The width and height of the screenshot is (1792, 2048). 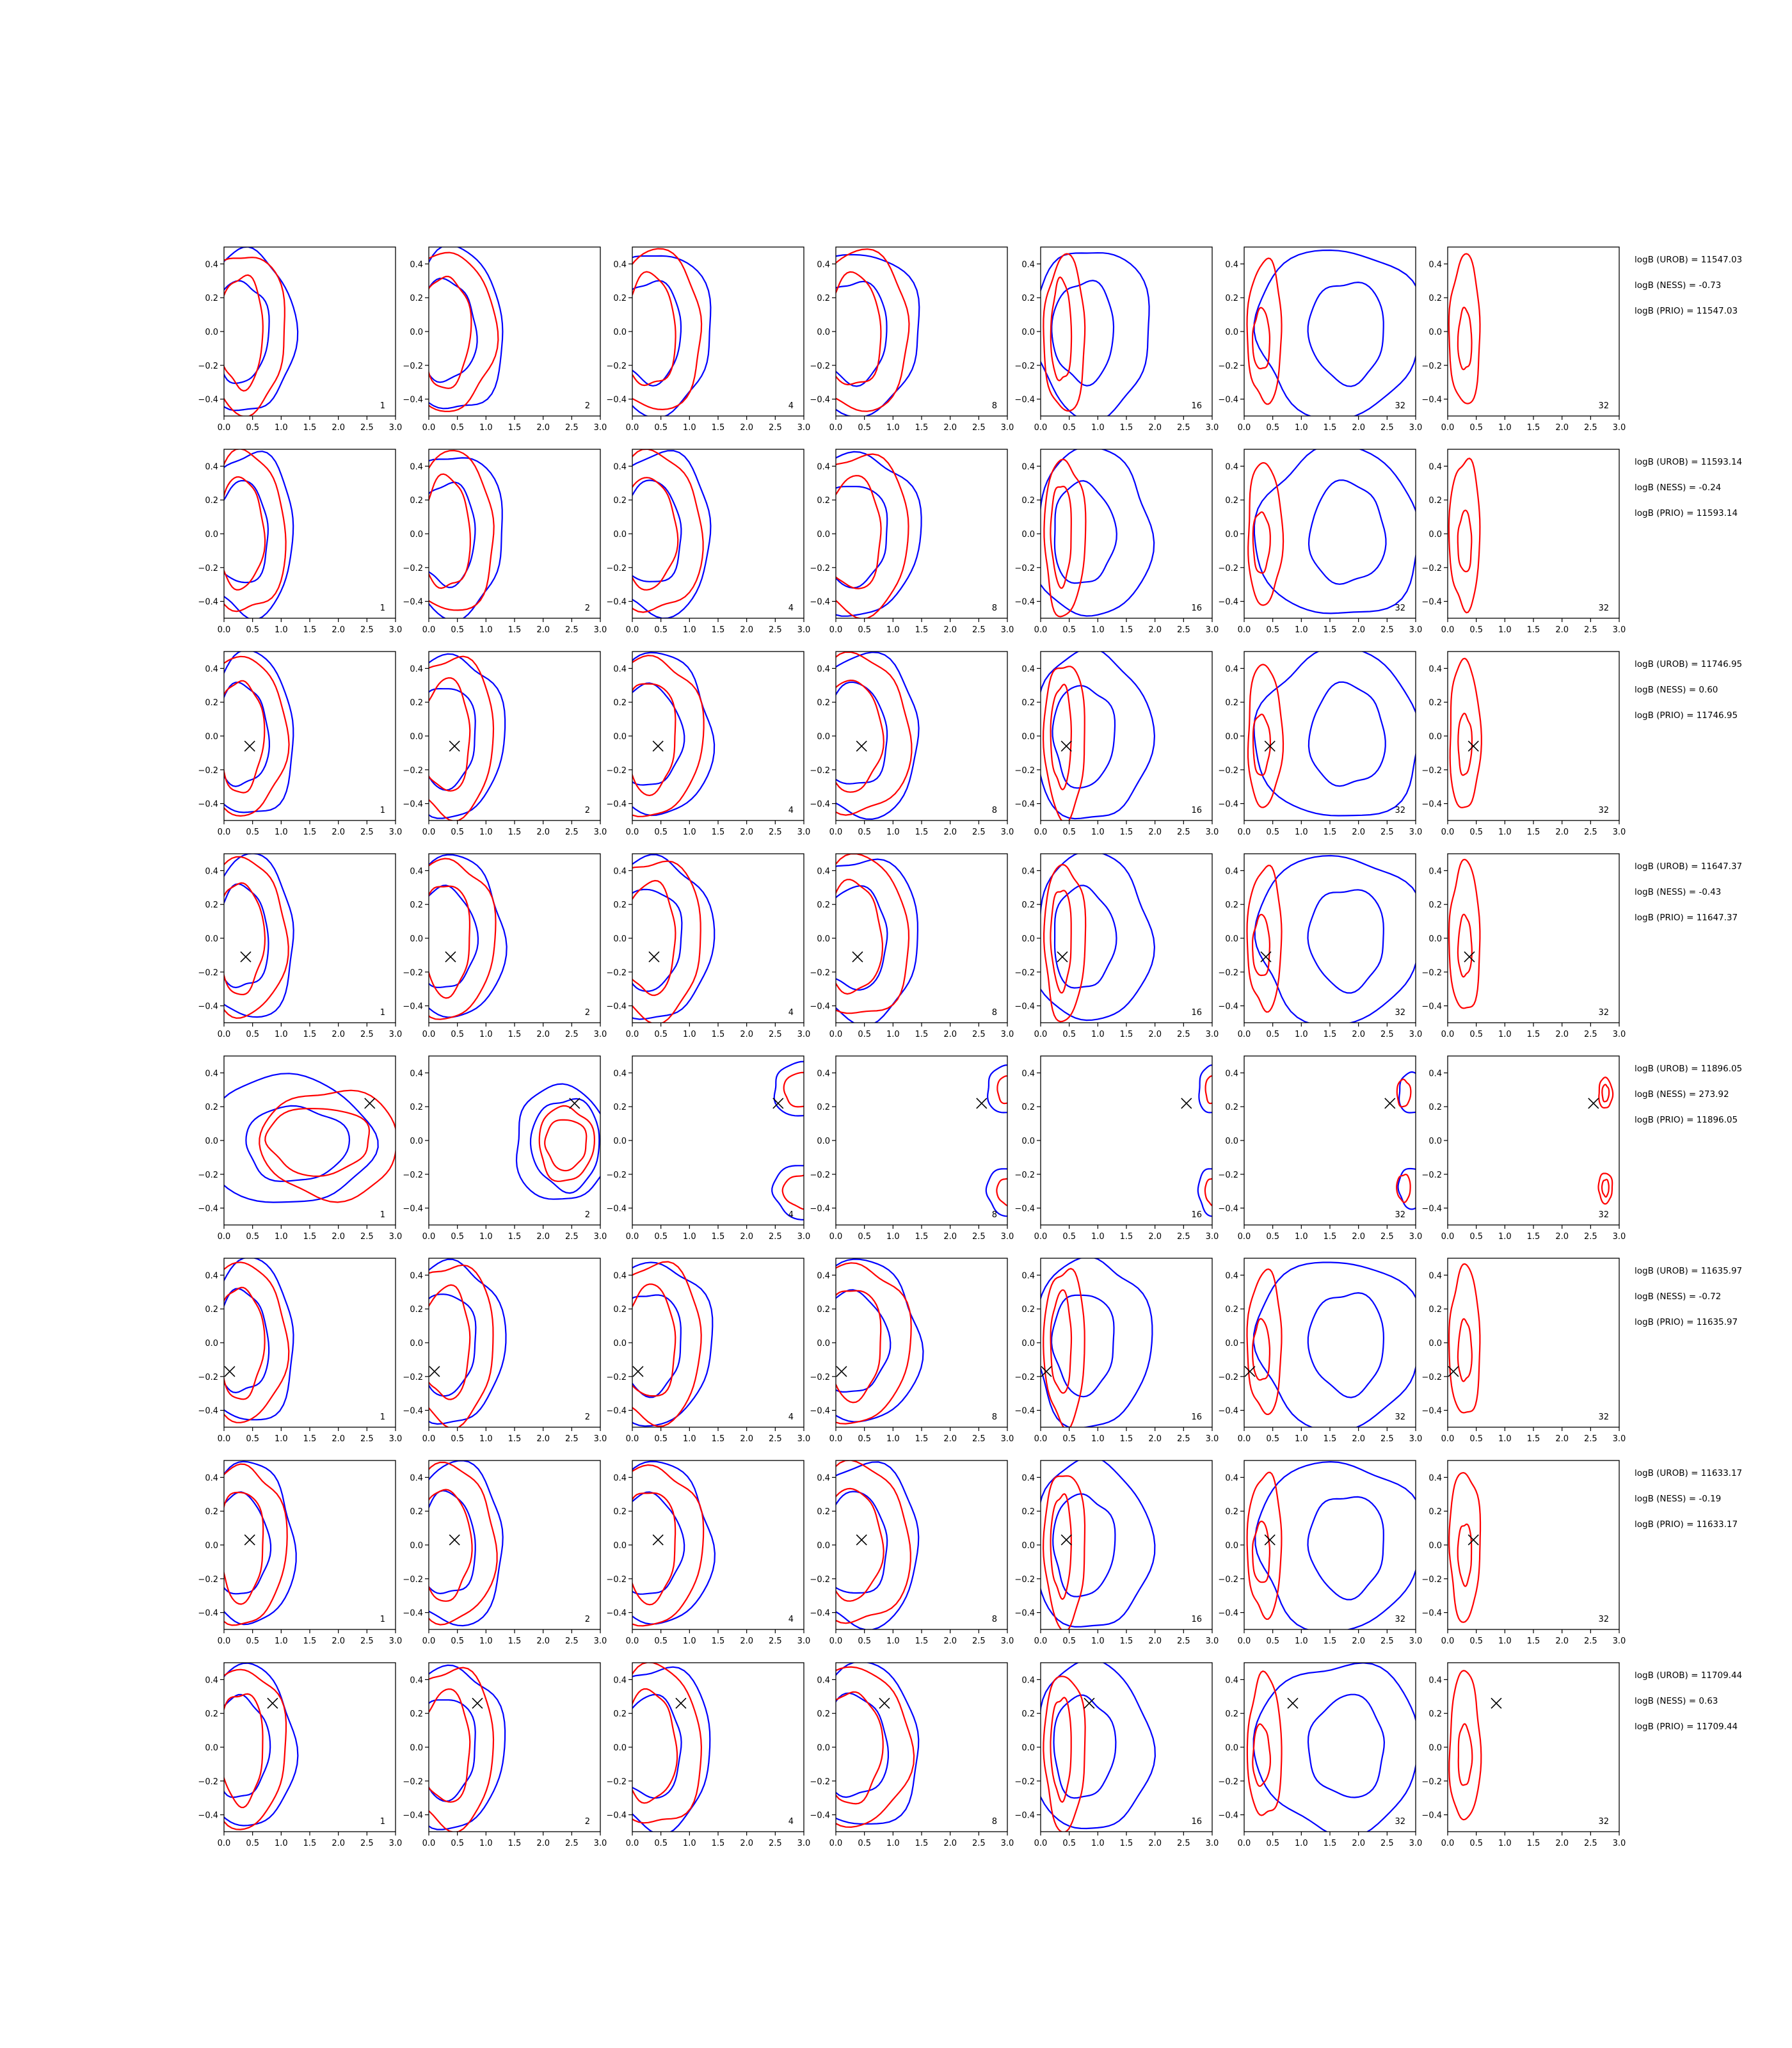 What do you see at coordinates (1688, 866) in the screenshot?
I see `log-bayes-factor-text: logB (UROB) = 11647.37` at bounding box center [1688, 866].